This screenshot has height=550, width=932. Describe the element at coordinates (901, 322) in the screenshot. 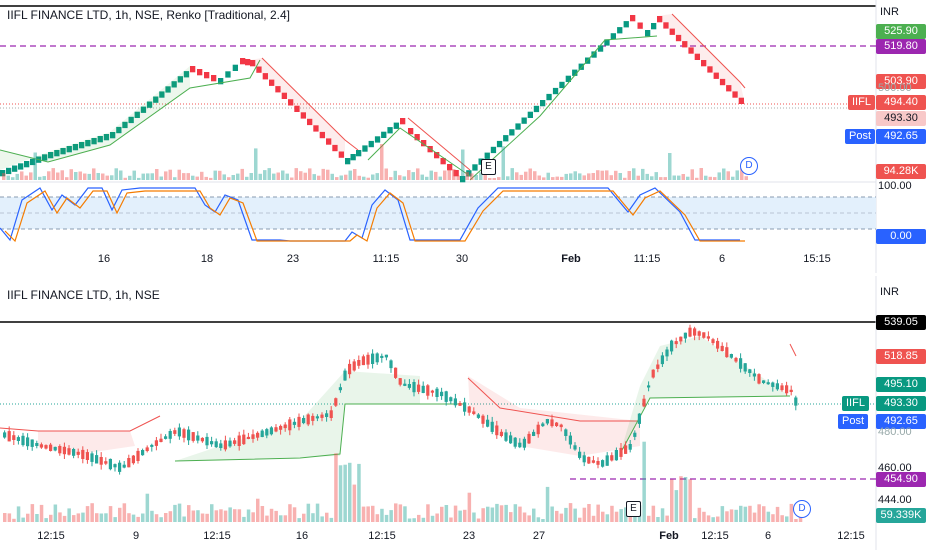

I see `bottom-high-line-tag: 539.05` at that location.